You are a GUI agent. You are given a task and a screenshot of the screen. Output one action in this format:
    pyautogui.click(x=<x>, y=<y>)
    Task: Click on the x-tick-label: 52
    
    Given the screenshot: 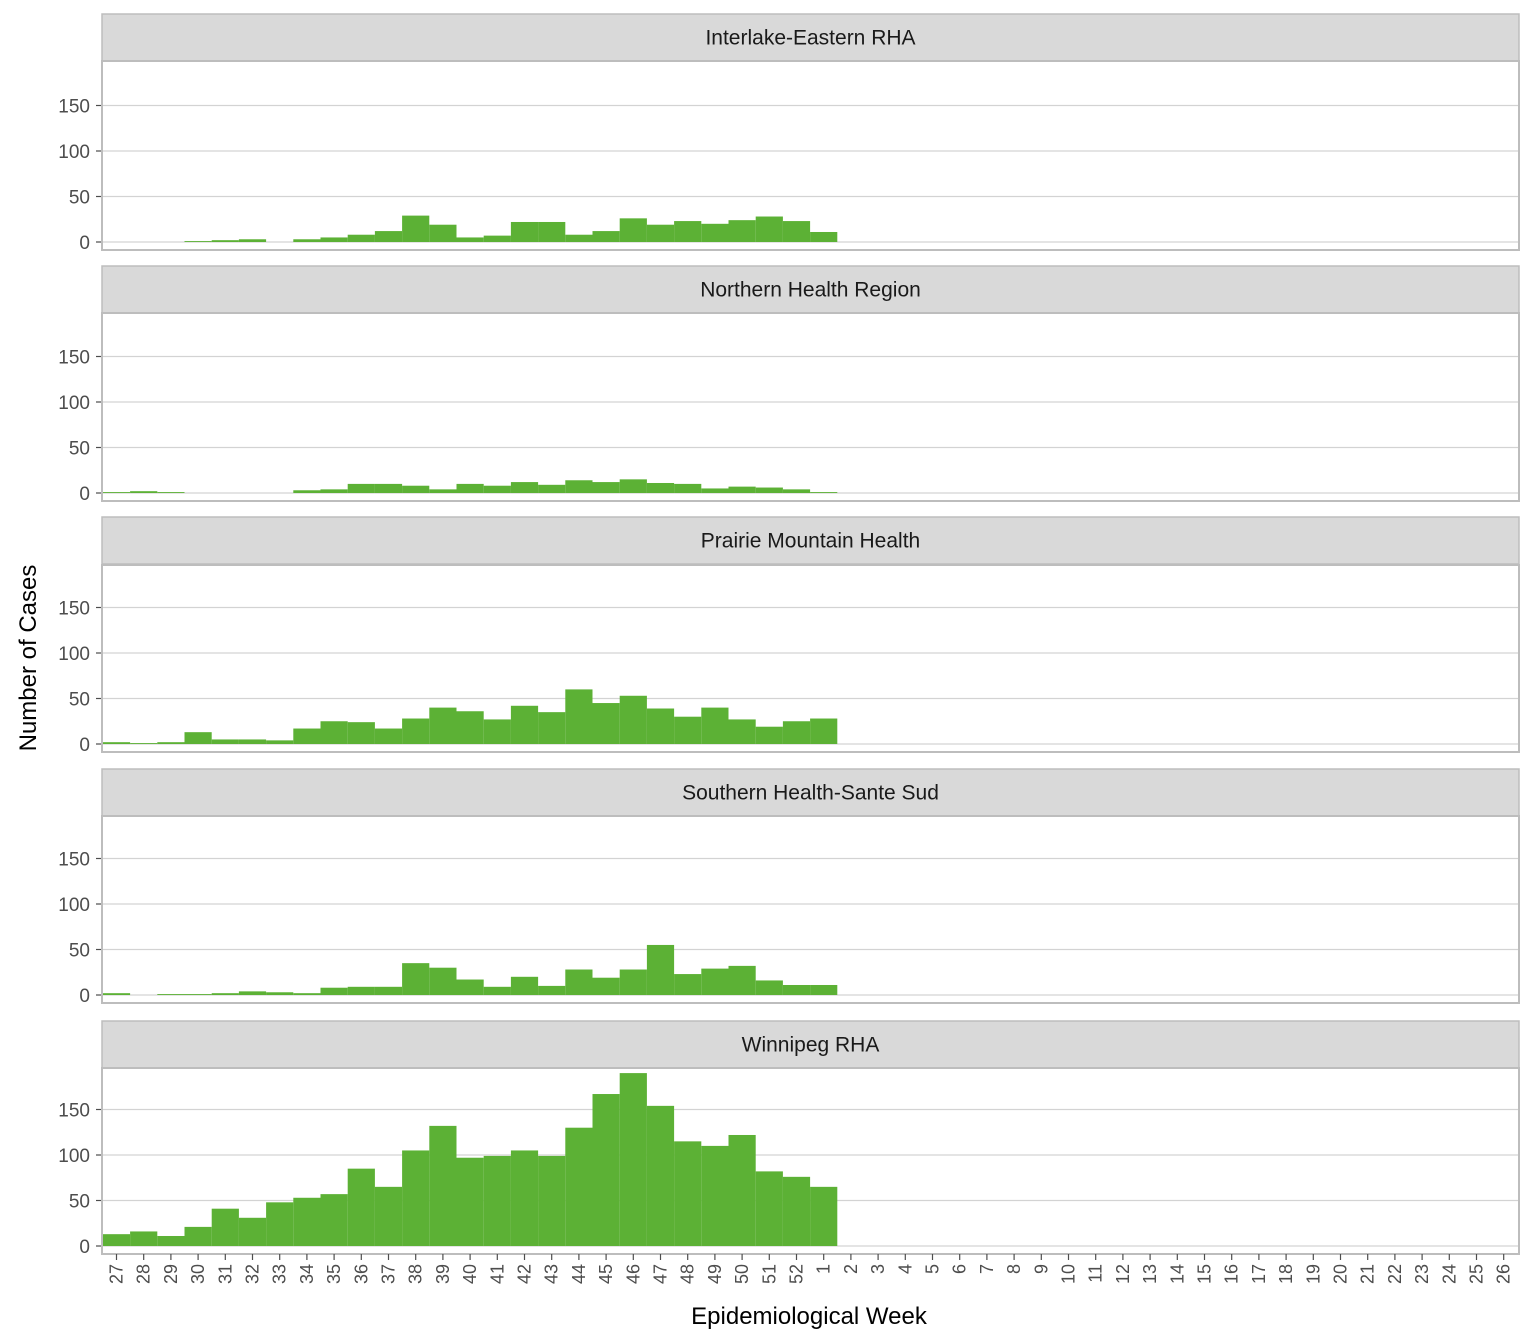 What is the action you would take?
    pyautogui.click(x=797, y=1274)
    